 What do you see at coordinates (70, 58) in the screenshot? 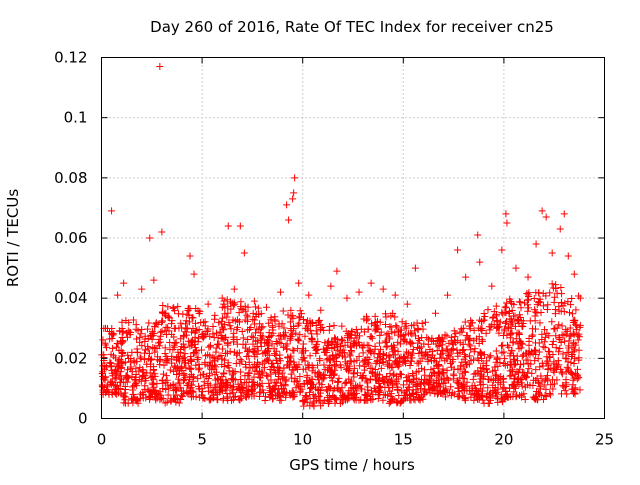
I see `y-tick-label: 0.12` at bounding box center [70, 58].